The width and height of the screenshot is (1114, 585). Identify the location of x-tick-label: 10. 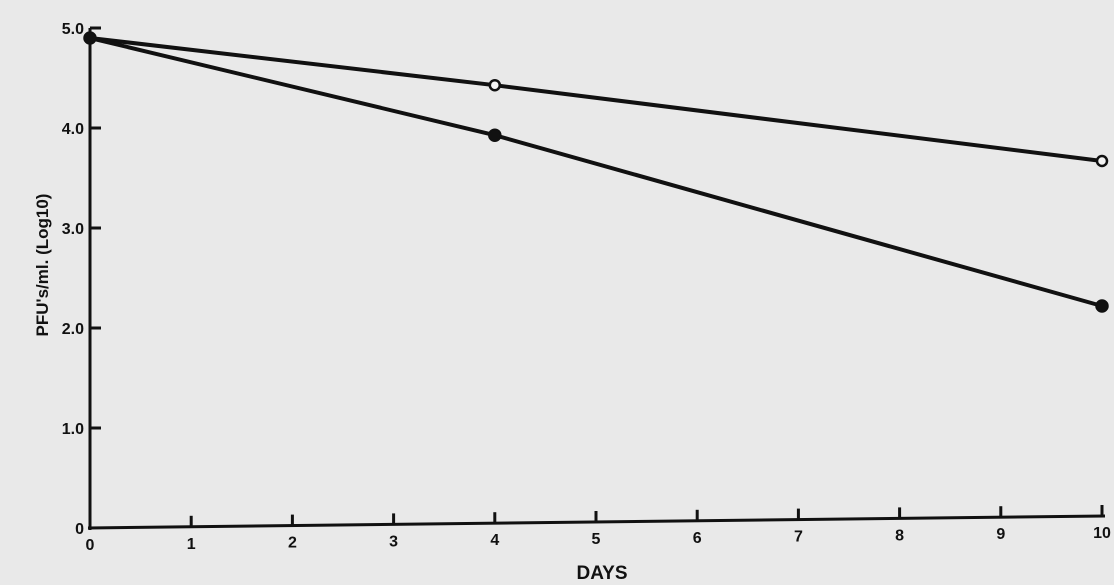
(1102, 533).